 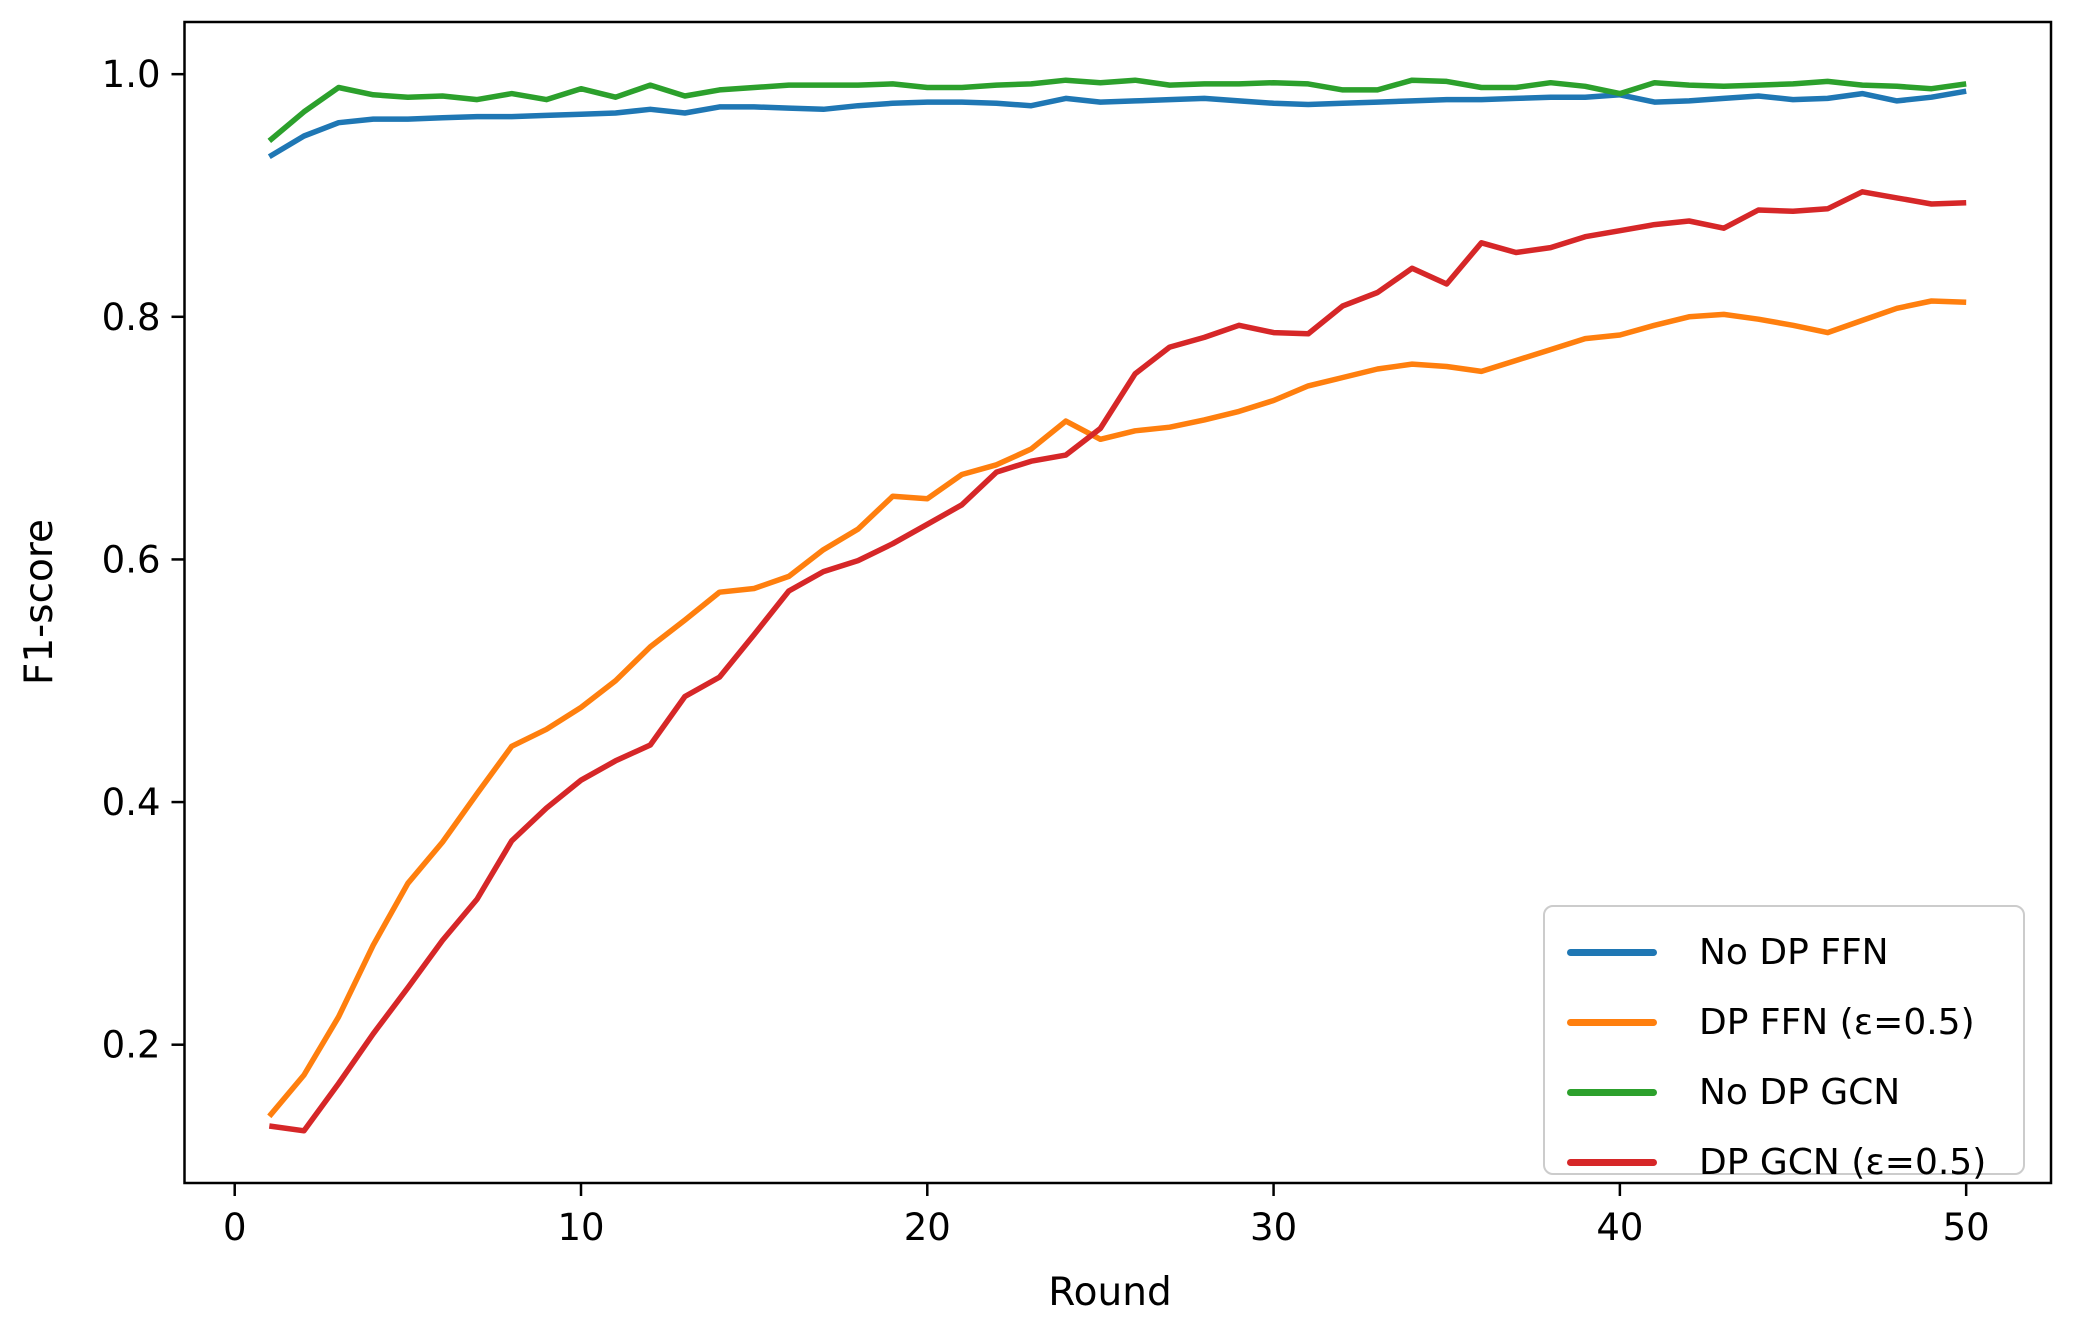 What do you see at coordinates (1619, 1227) in the screenshot?
I see `x-tick-label: 40` at bounding box center [1619, 1227].